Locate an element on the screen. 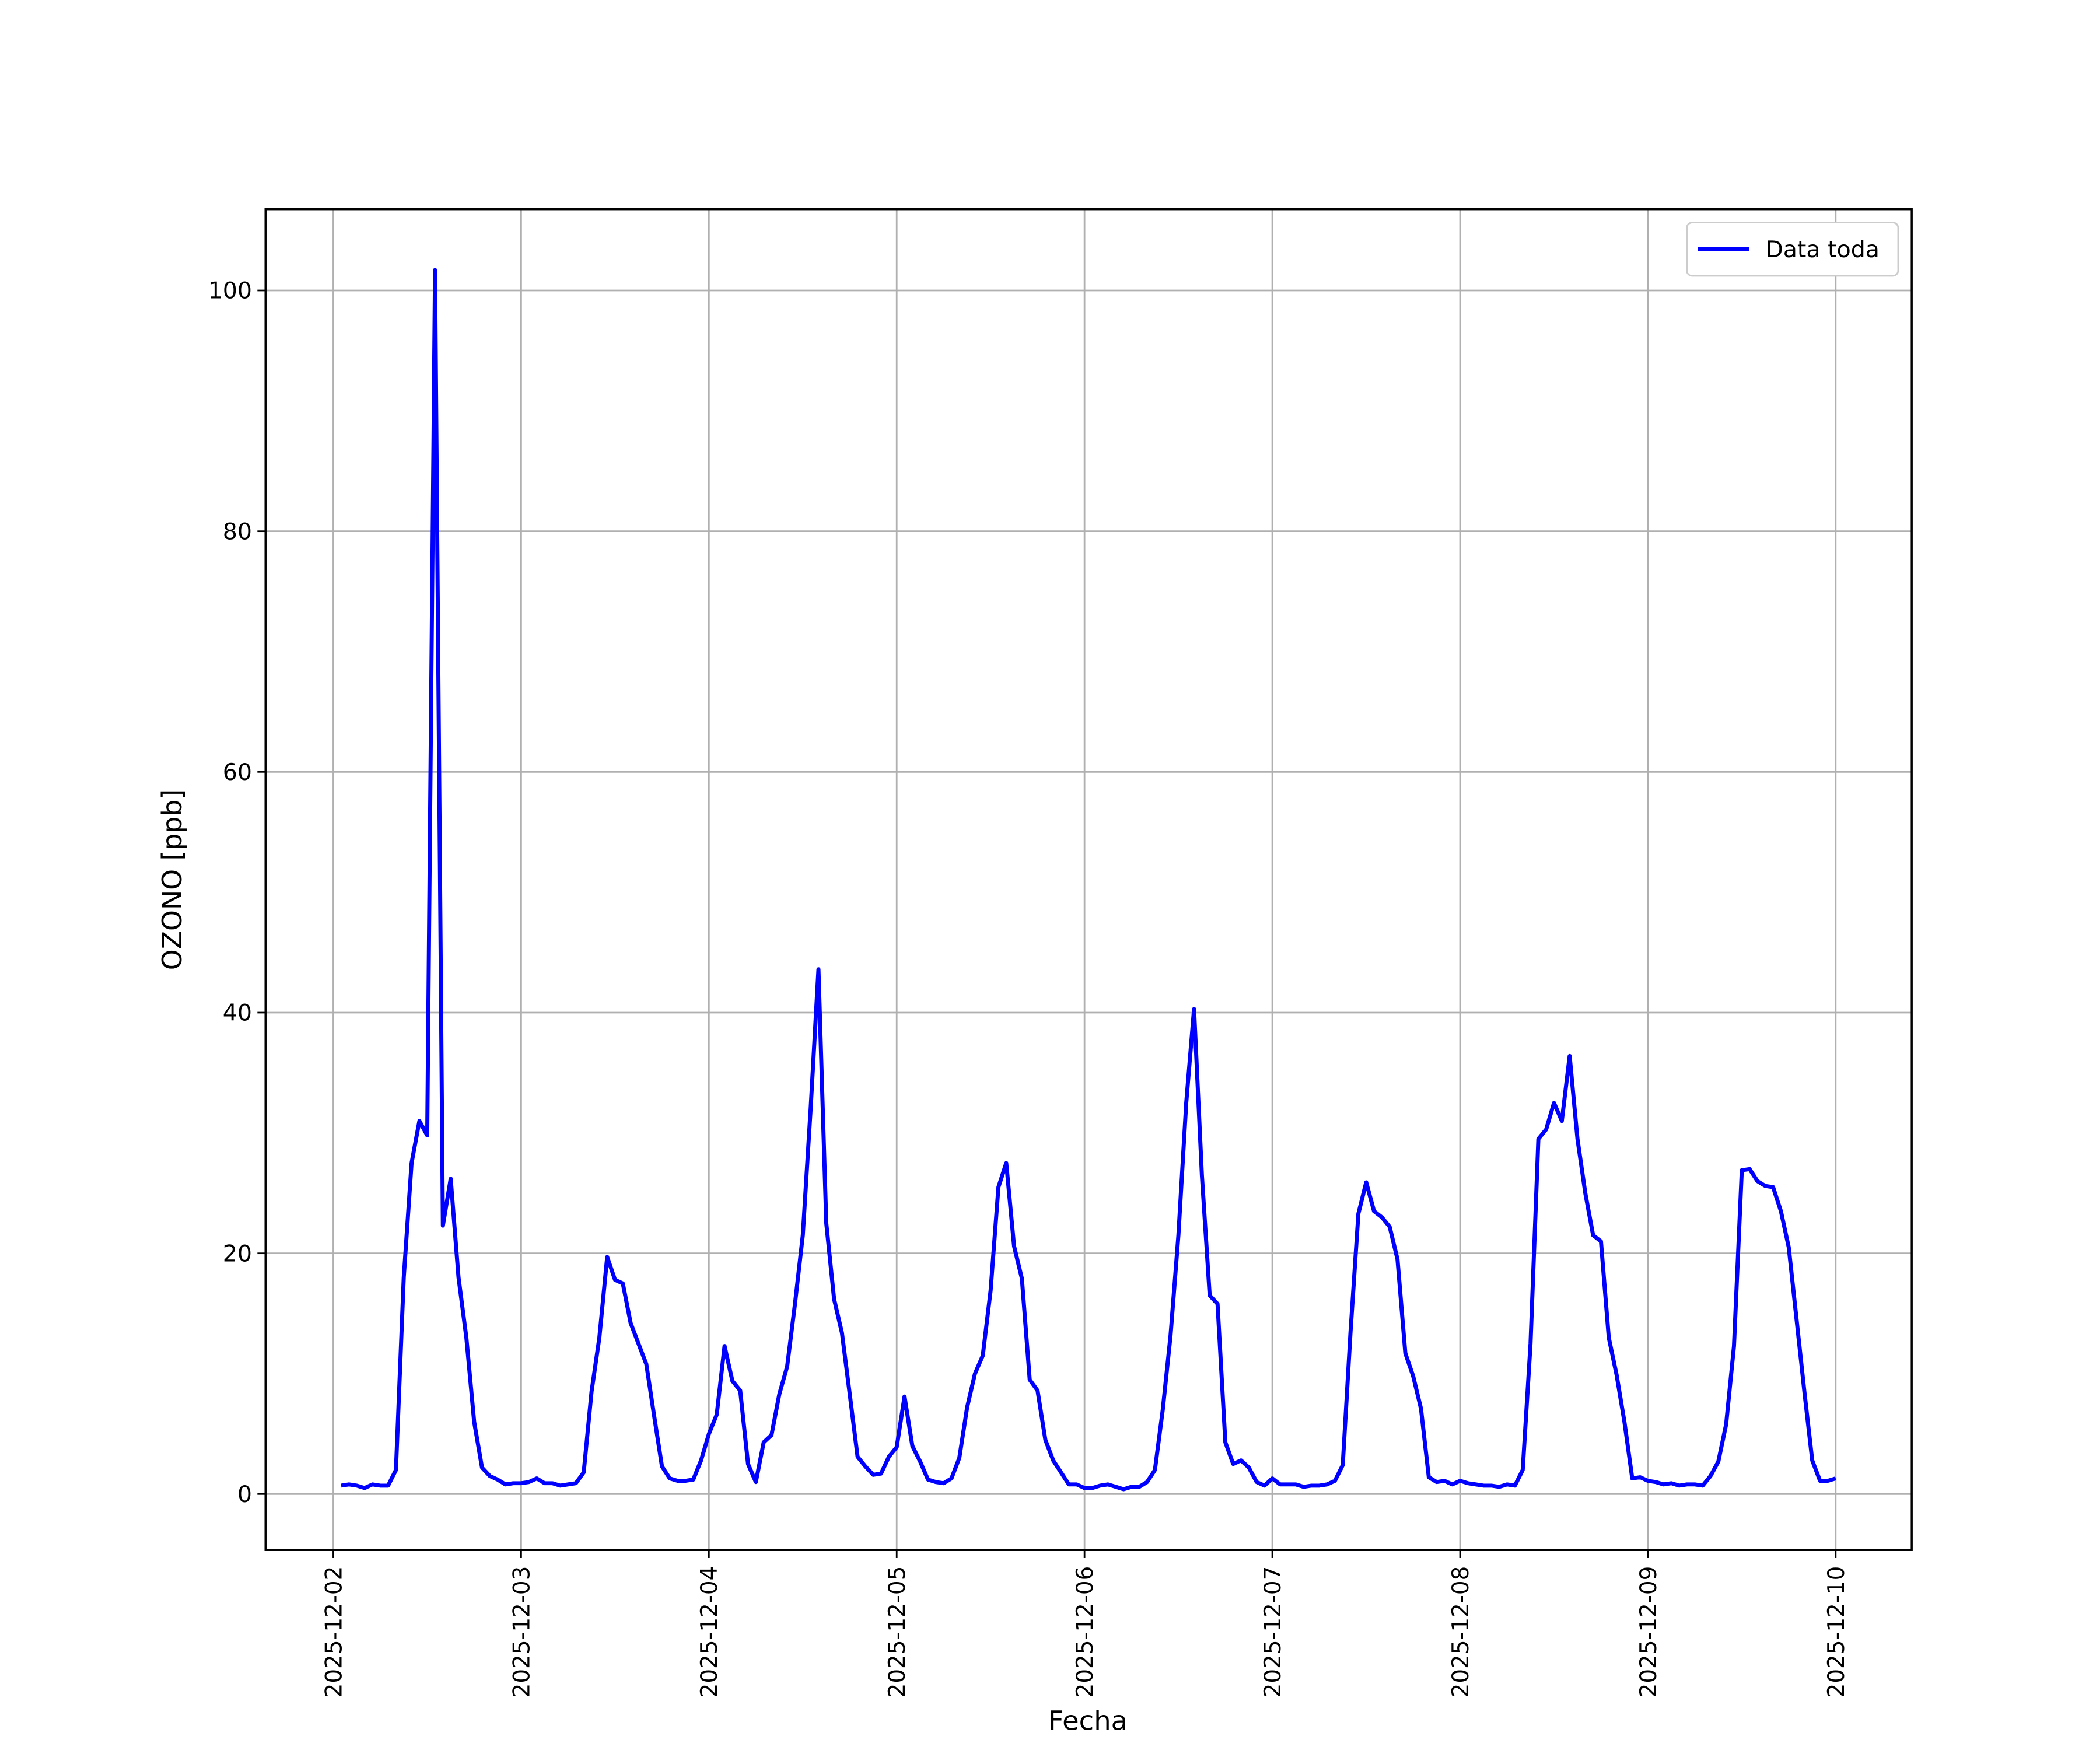 The height and width of the screenshot is (1750, 2100). x-tick-label: 2025-12-04 is located at coordinates (709, 1632).